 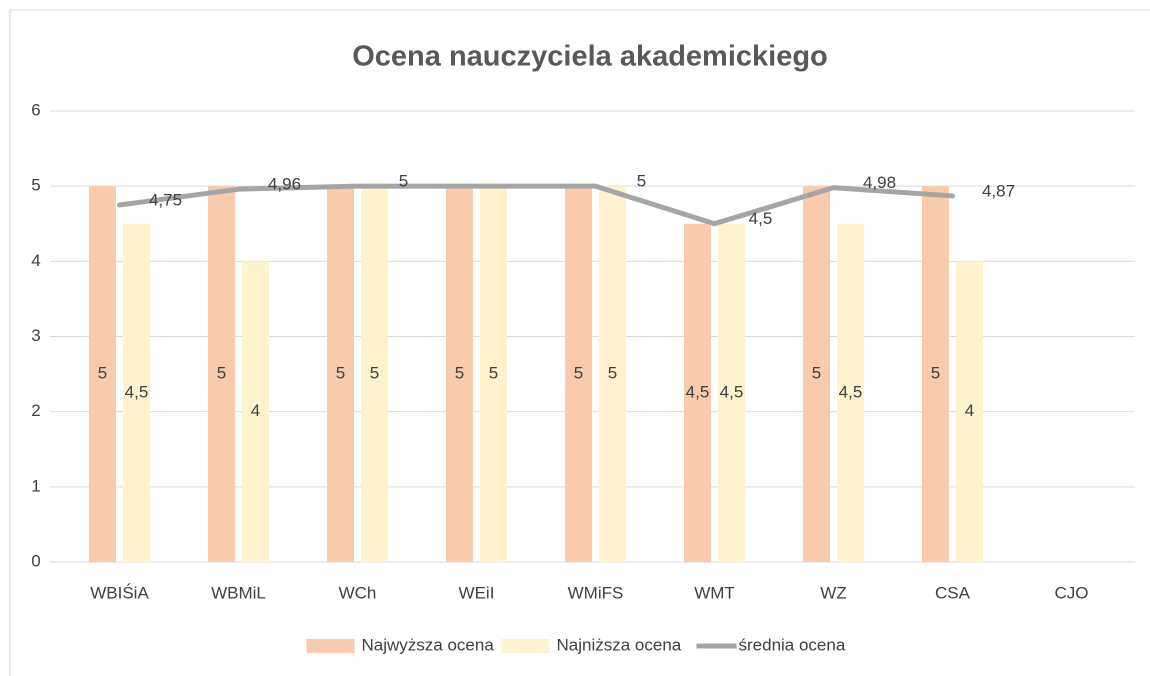 What do you see at coordinates (35, 260) in the screenshot?
I see `y-tick-label: 4` at bounding box center [35, 260].